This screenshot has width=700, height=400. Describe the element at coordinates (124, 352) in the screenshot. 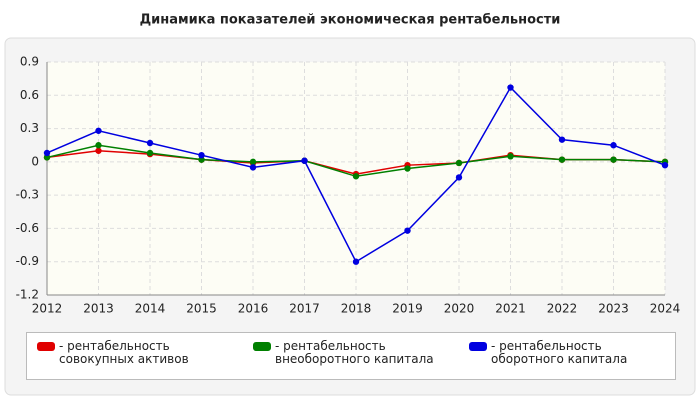

I see `legend-label: - рентабельность совокупных активов` at that location.